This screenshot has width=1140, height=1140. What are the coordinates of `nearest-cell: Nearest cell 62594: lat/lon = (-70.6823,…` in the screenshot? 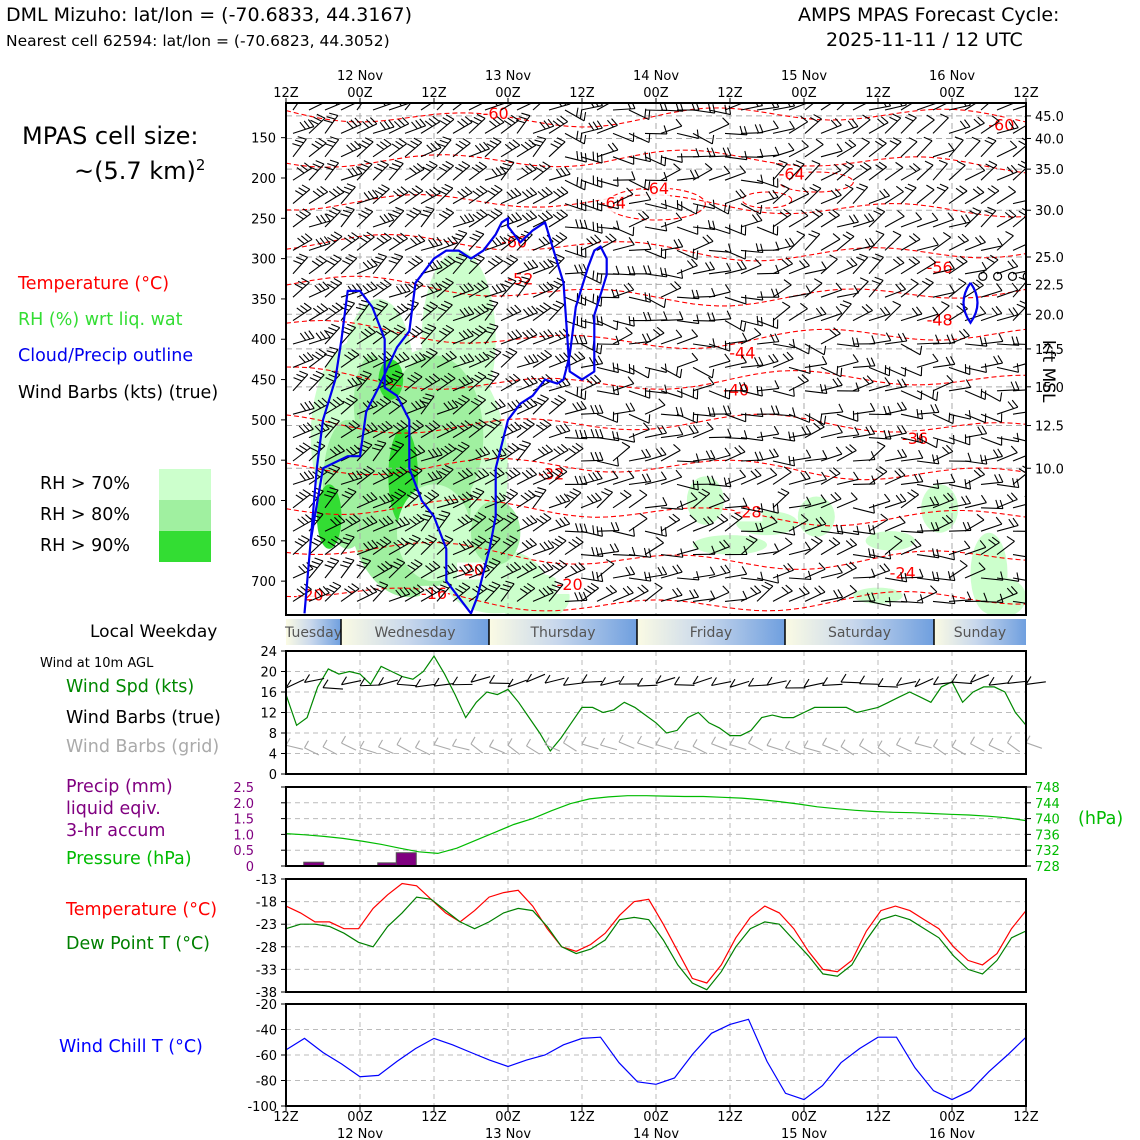 It's located at (198, 41).